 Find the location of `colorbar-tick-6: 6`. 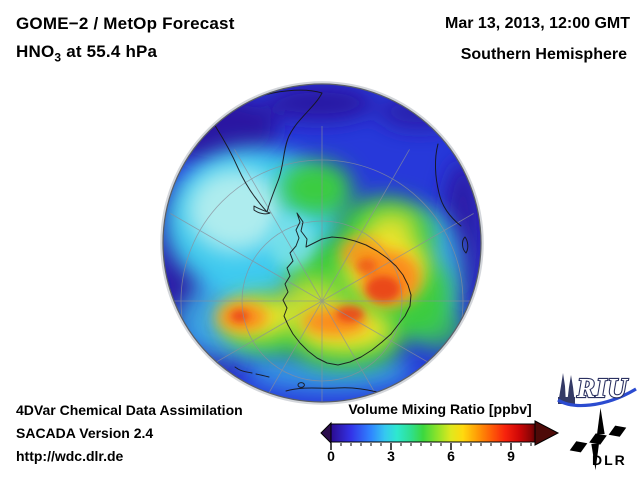

colorbar-tick-6: 6 is located at coordinates (451, 456).